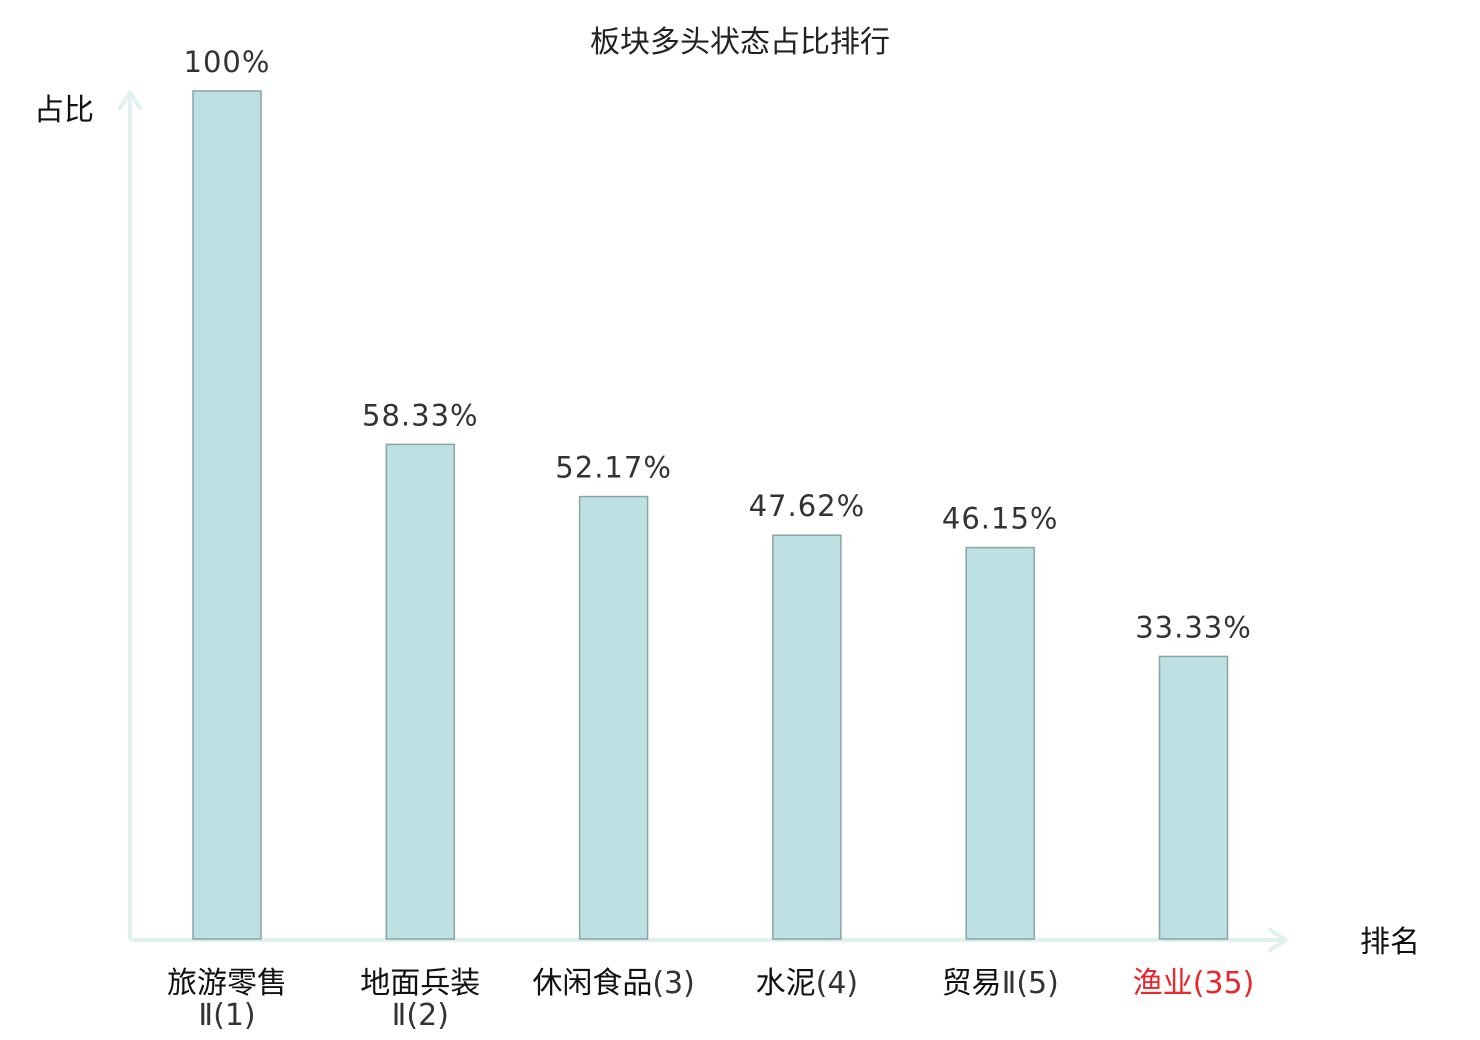 The width and height of the screenshot is (1480, 1040). I want to click on x-axis-arrow, so click(1278, 940).